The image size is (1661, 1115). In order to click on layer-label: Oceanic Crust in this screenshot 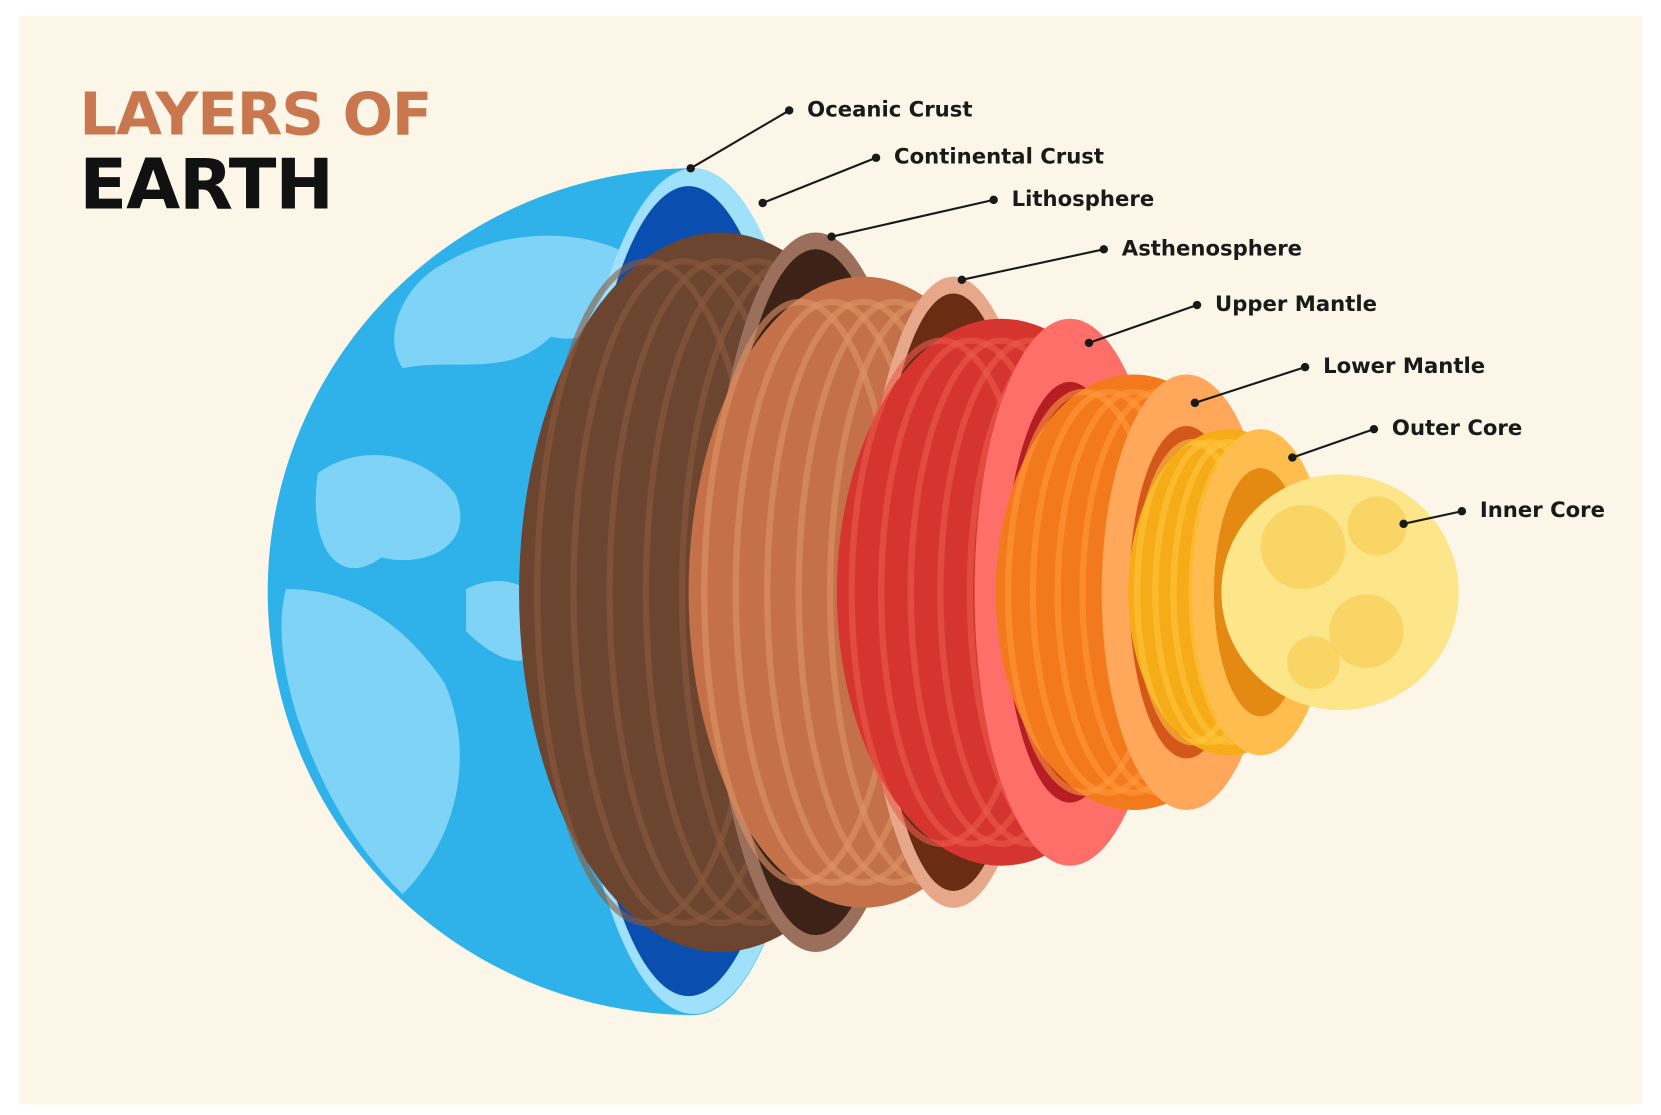, I will do `click(889, 108)`.